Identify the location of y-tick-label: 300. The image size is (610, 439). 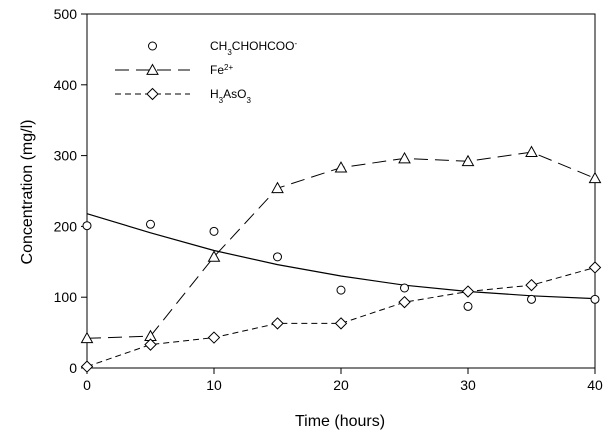
(66, 156).